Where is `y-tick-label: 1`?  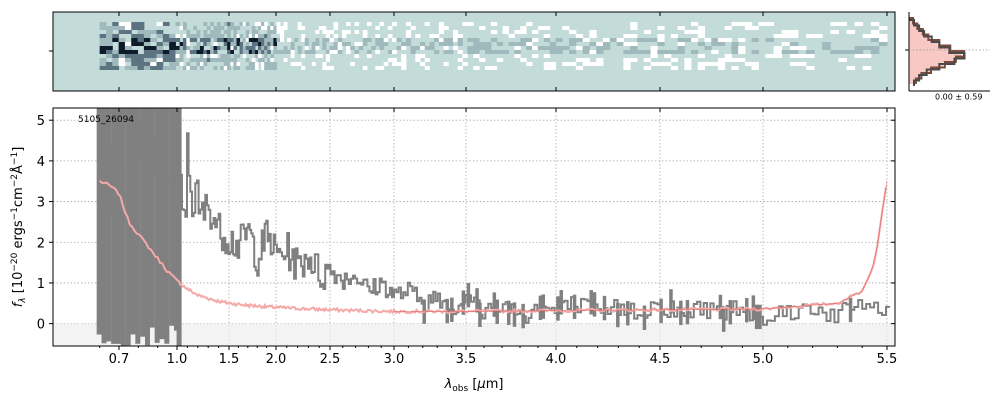 y-tick-label: 1 is located at coordinates (41, 284).